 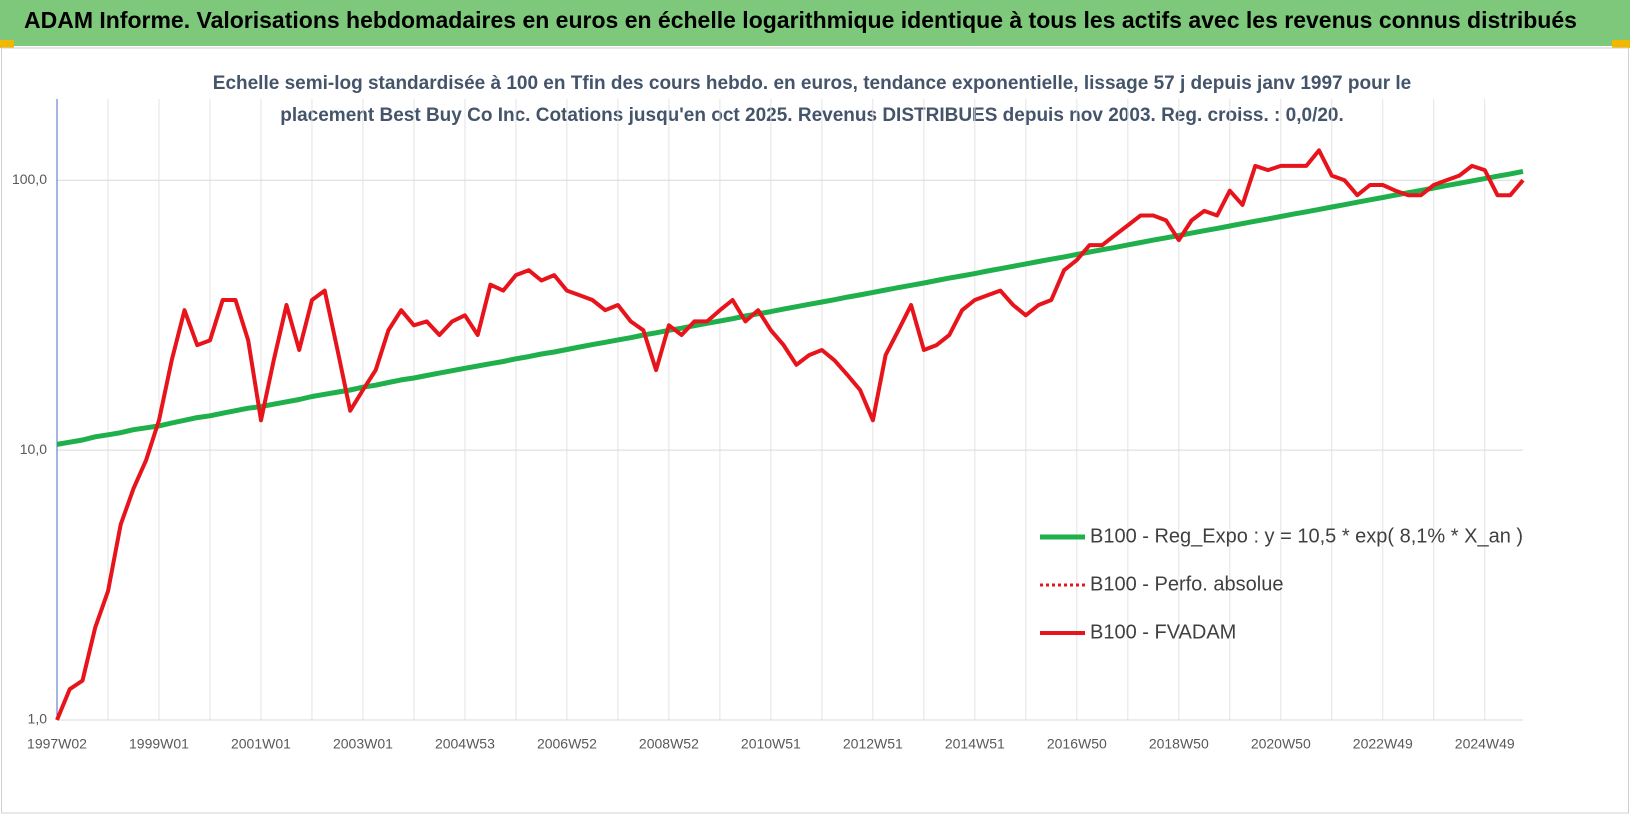 What do you see at coordinates (57, 744) in the screenshot?
I see `x-tick-label: 1997W02` at bounding box center [57, 744].